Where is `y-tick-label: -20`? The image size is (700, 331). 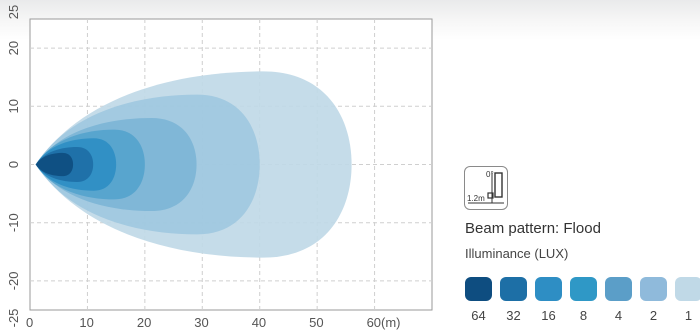
y-tick-label: -20 is located at coordinates (13, 281).